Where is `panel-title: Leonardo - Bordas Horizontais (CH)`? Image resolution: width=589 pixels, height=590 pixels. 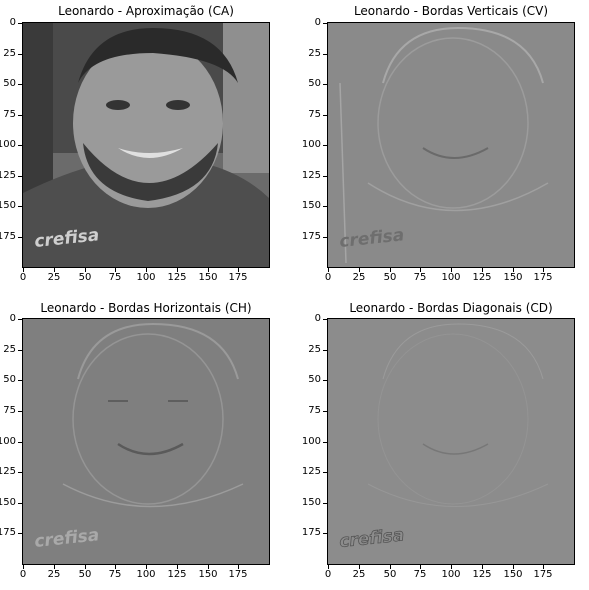 panel-title: Leonardo - Bordas Horizontais (CH) is located at coordinates (146, 308).